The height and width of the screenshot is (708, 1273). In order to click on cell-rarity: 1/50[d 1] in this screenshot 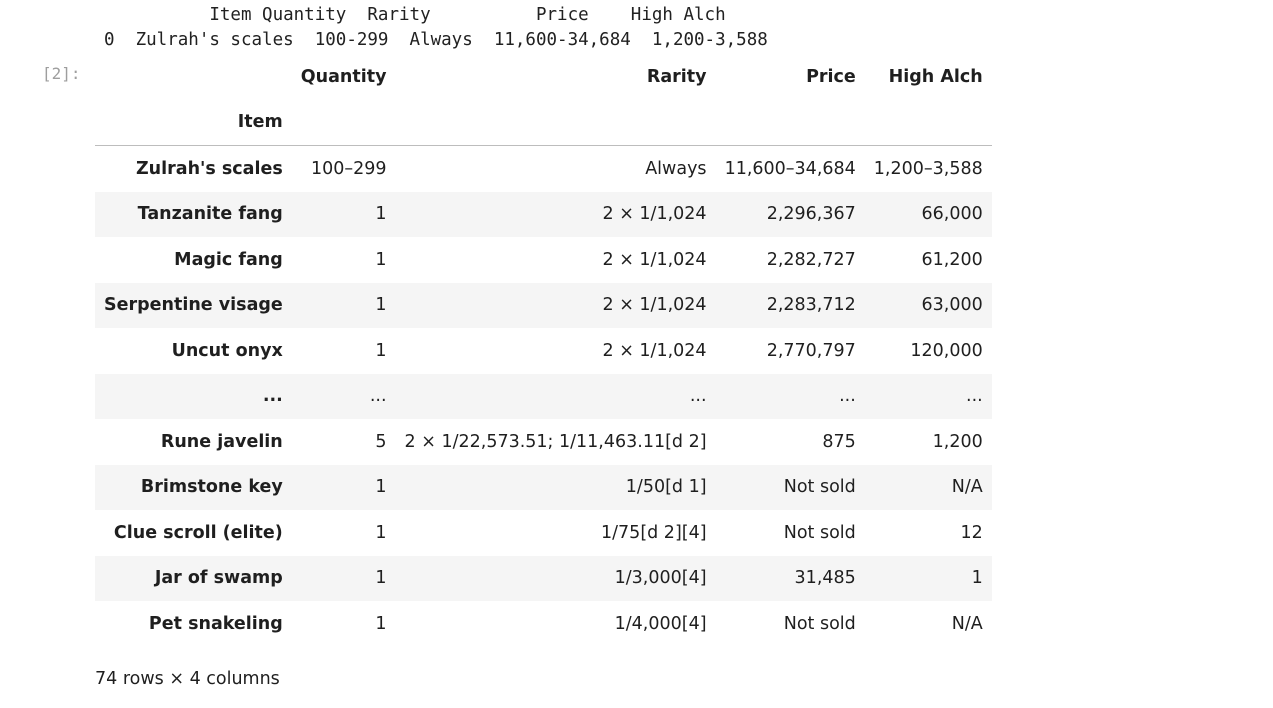, I will do `click(666, 487)`.